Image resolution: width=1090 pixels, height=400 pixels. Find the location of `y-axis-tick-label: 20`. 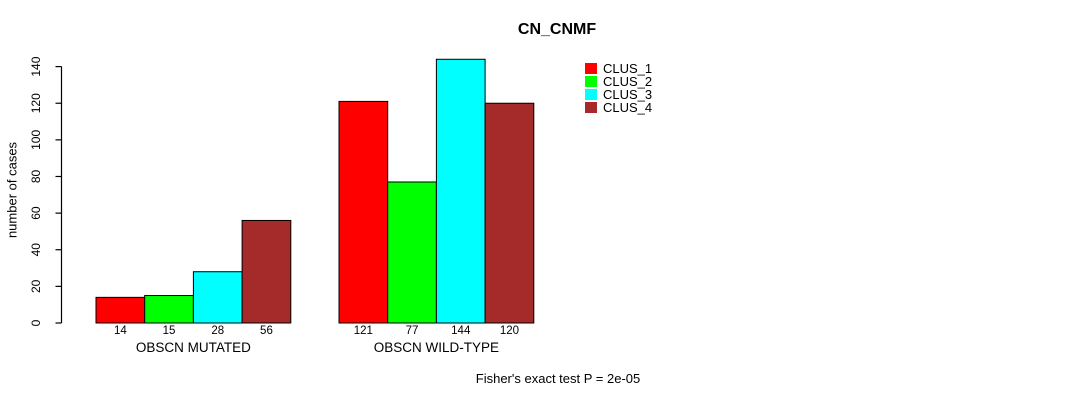

y-axis-tick-label: 20 is located at coordinates (36, 286).